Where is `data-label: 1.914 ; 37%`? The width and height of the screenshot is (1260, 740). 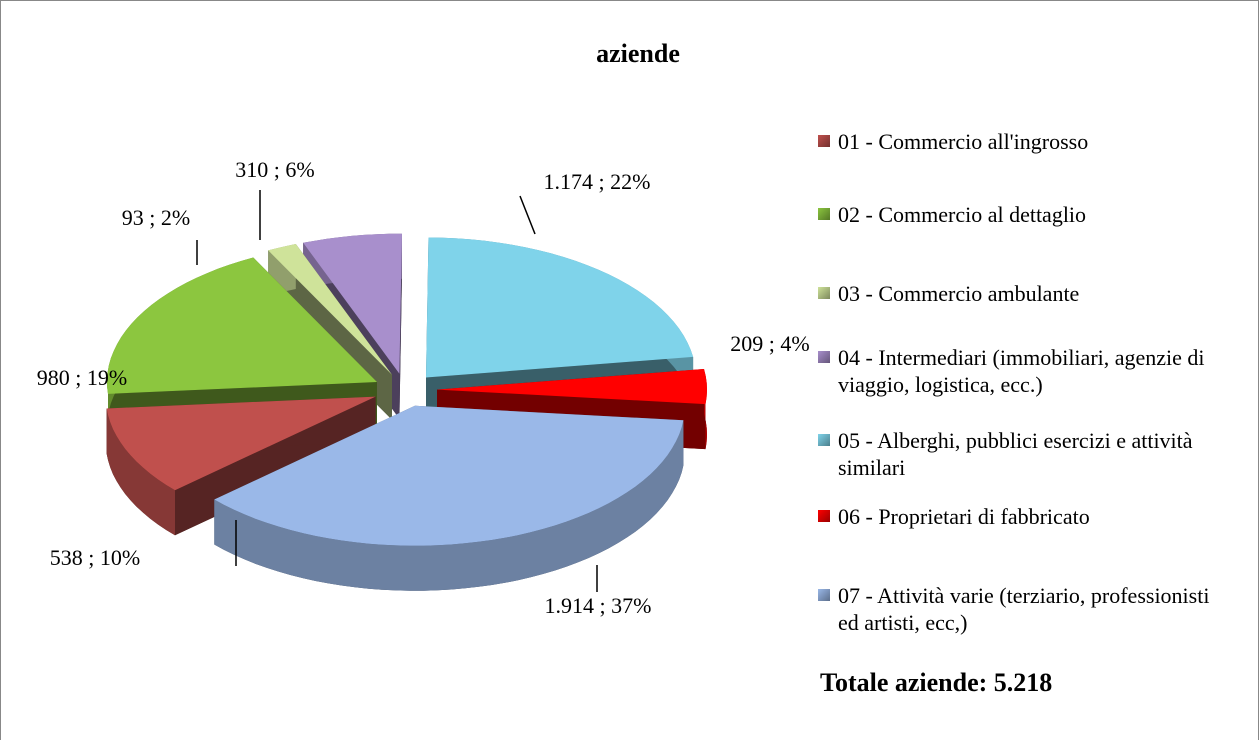 data-label: 1.914 ; 37% is located at coordinates (598, 605).